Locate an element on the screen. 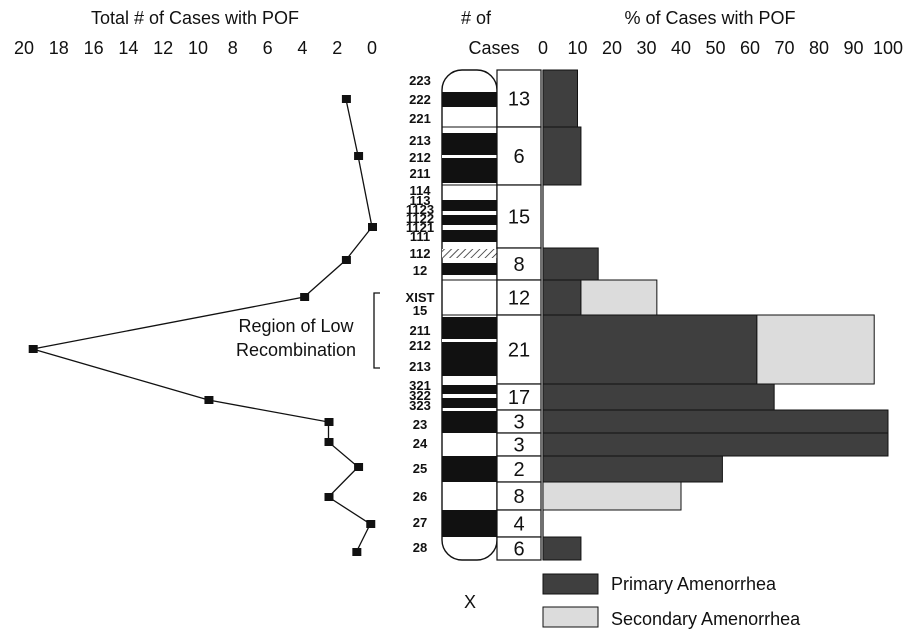 The width and height of the screenshot is (912, 634). legend-swatch-primary is located at coordinates (570, 584).